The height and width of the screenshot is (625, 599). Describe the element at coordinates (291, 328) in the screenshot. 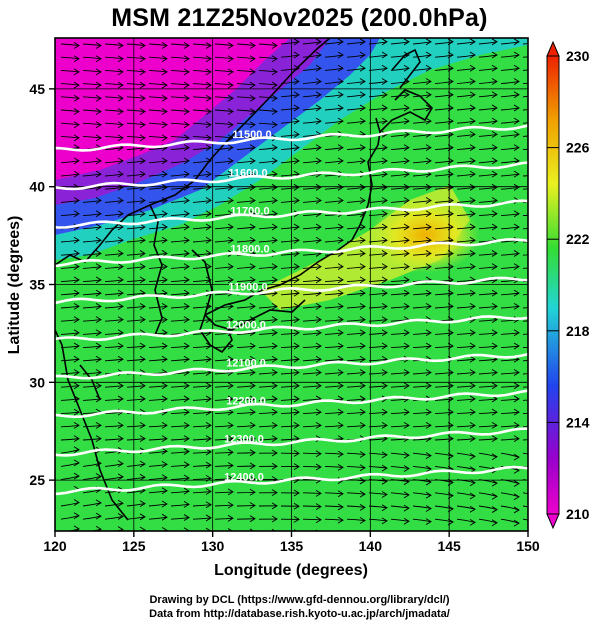

I see `height-contour-line` at that location.